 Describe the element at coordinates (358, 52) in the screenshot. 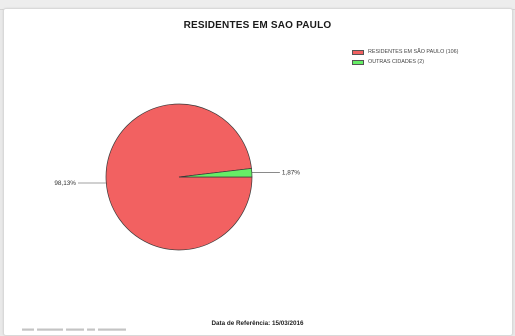

I see `legend-swatch-residentes` at that location.